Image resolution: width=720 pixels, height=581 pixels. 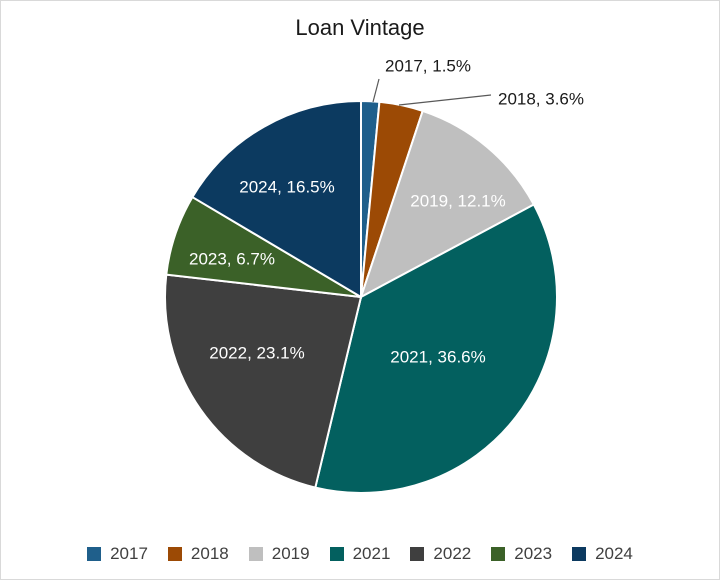 What do you see at coordinates (263, 381) in the screenshot?
I see `pie-slice-2022` at bounding box center [263, 381].